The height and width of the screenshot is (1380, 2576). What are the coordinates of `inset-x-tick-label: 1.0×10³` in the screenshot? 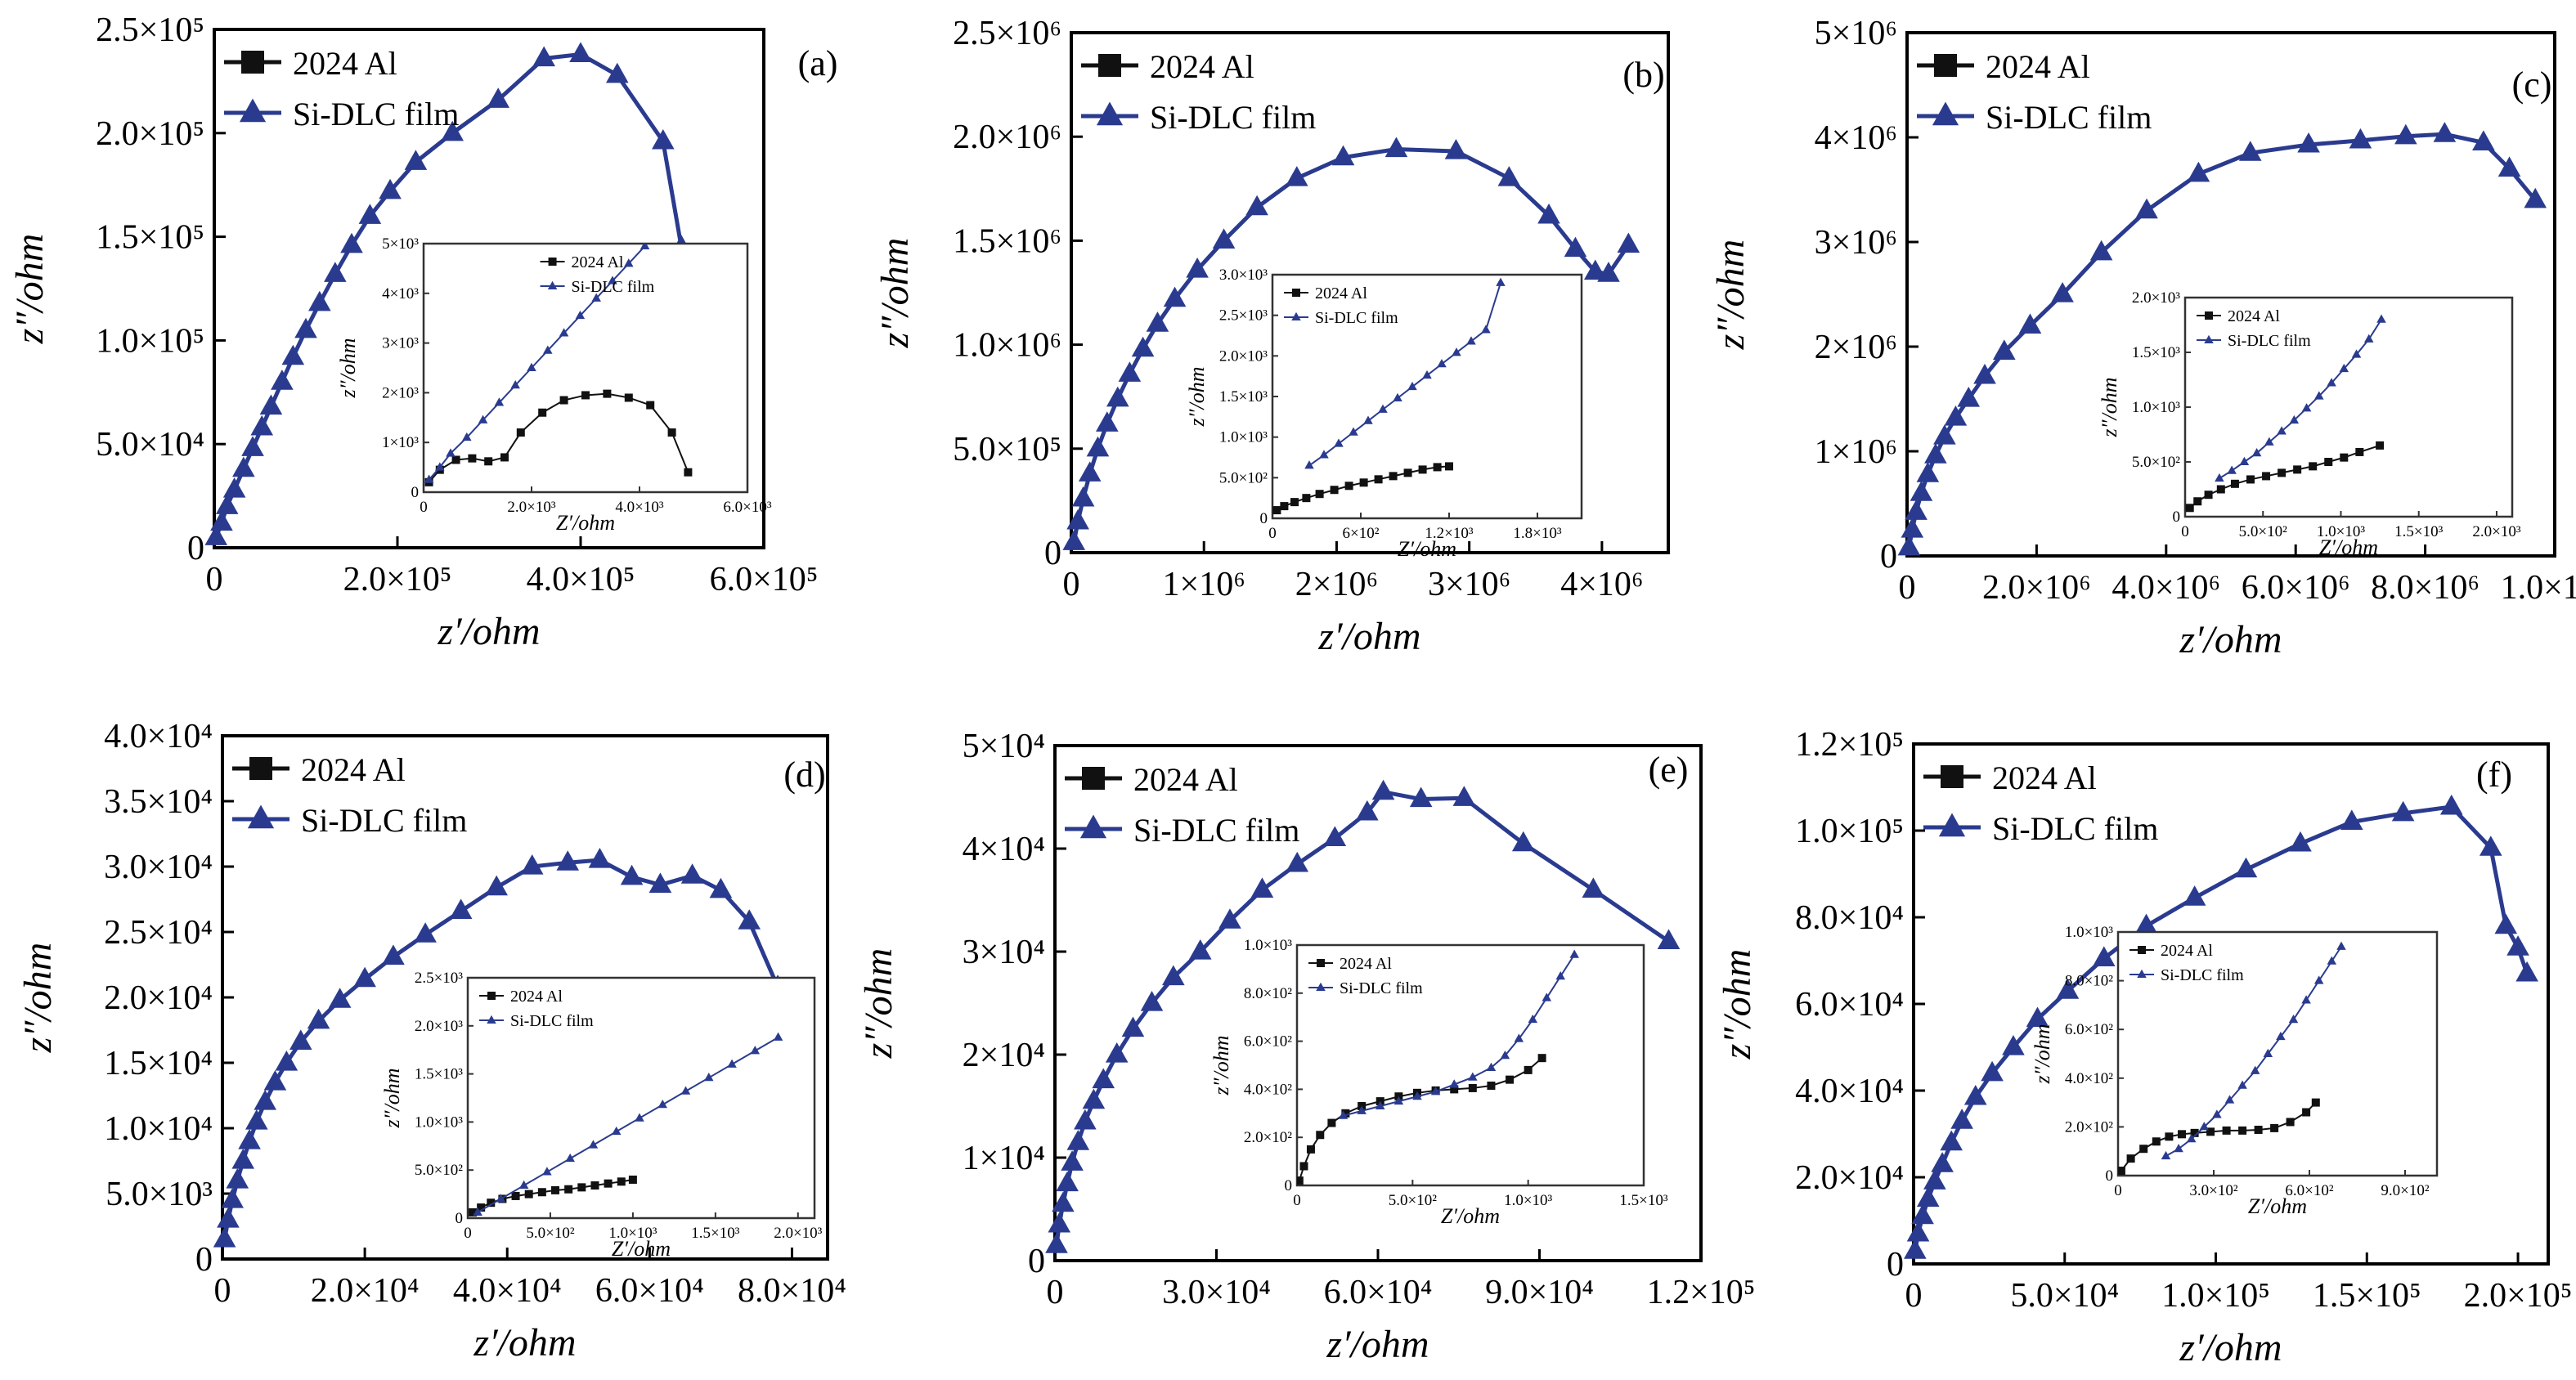 It's located at (1528, 1200).